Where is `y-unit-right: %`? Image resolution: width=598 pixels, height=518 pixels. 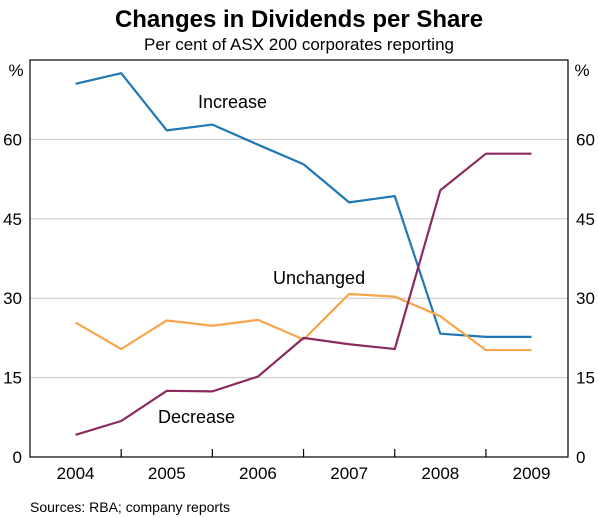
y-unit-right: % is located at coordinates (581, 70).